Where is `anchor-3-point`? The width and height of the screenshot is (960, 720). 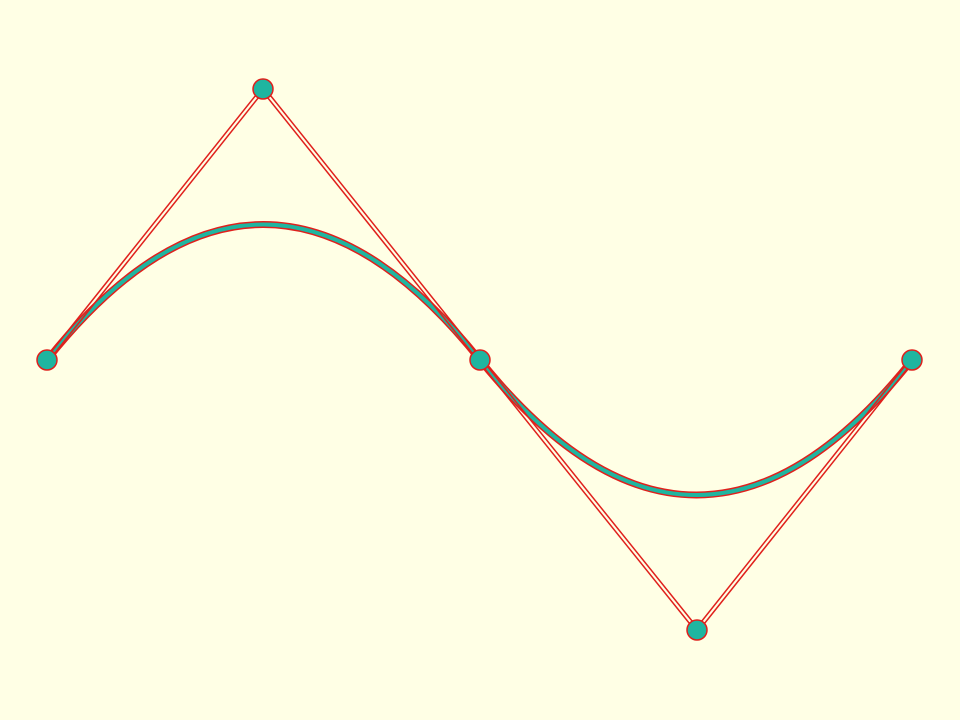 anchor-3-point is located at coordinates (912, 360).